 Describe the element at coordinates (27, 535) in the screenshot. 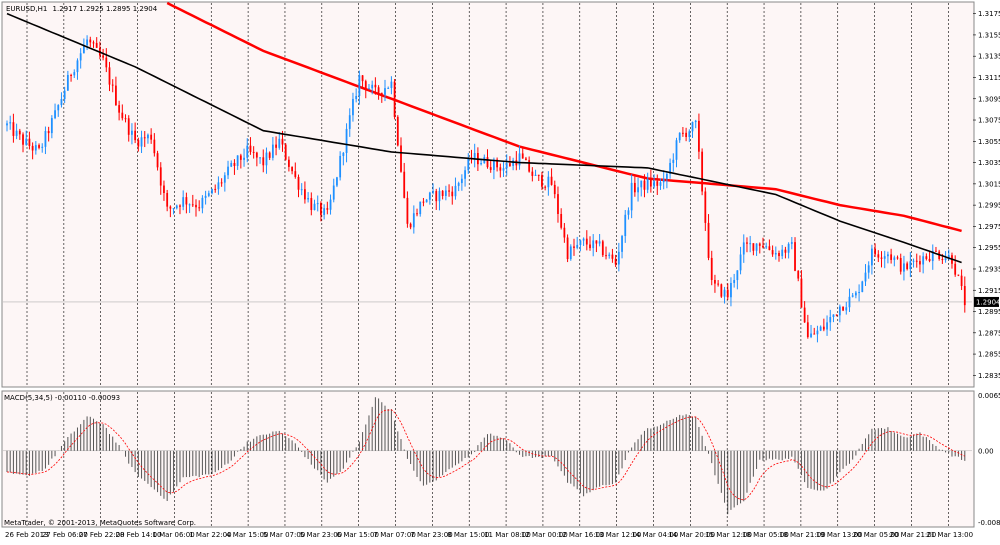

I see `time-tick-label: 26 Feb 2013` at that location.